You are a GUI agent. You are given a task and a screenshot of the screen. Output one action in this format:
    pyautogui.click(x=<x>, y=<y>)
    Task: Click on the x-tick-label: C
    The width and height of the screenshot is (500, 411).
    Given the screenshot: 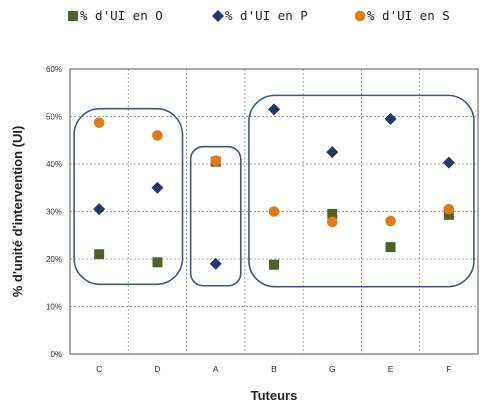 What is the action you would take?
    pyautogui.click(x=99, y=369)
    